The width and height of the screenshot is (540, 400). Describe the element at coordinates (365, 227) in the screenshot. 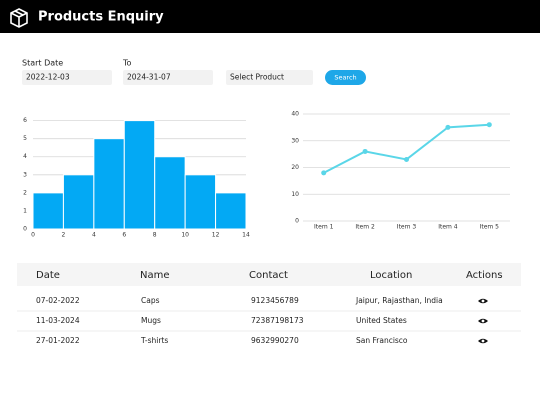

I see `x-tick-label: Item 2` at that location.